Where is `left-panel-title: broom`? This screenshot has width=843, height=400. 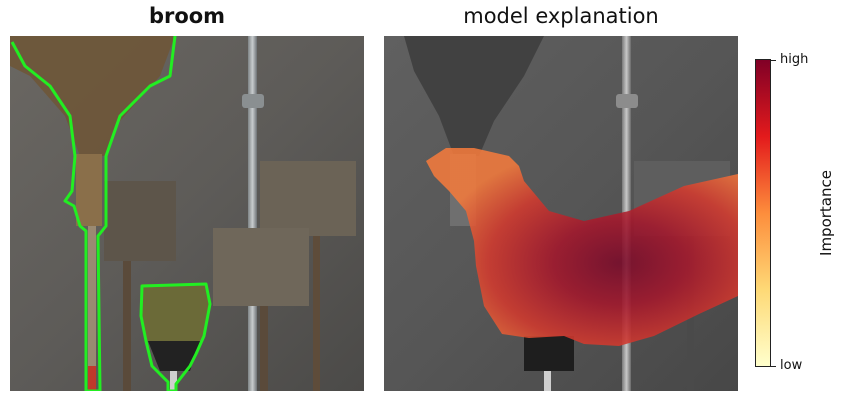
left-panel-title: broom is located at coordinates (187, 16).